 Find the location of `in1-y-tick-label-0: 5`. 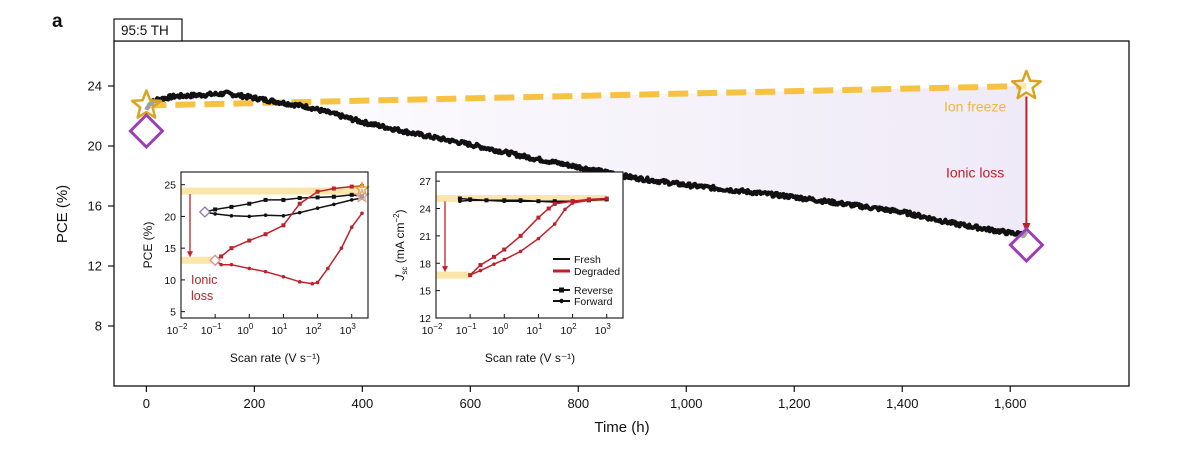

in1-y-tick-label-0: 5 is located at coordinates (173, 313).